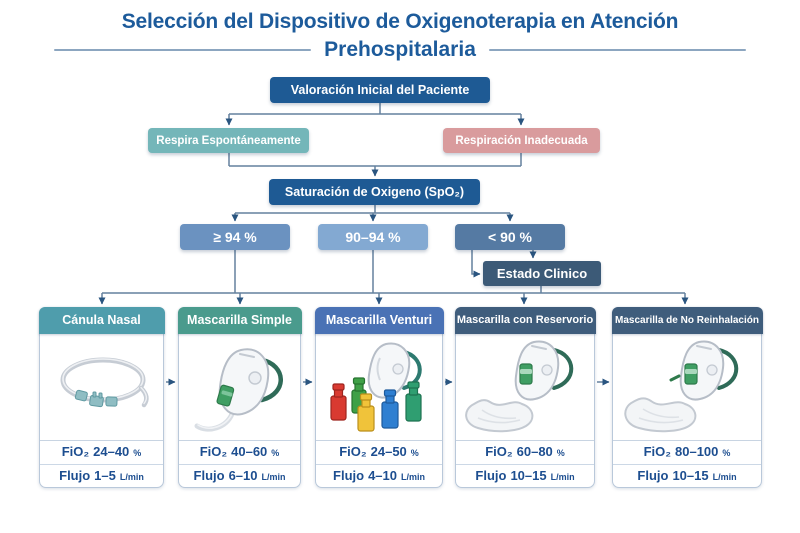 Image resolution: width=800 pixels, height=533 pixels. I want to click on node-estado-clinico: Estado Clinico, so click(542, 273).